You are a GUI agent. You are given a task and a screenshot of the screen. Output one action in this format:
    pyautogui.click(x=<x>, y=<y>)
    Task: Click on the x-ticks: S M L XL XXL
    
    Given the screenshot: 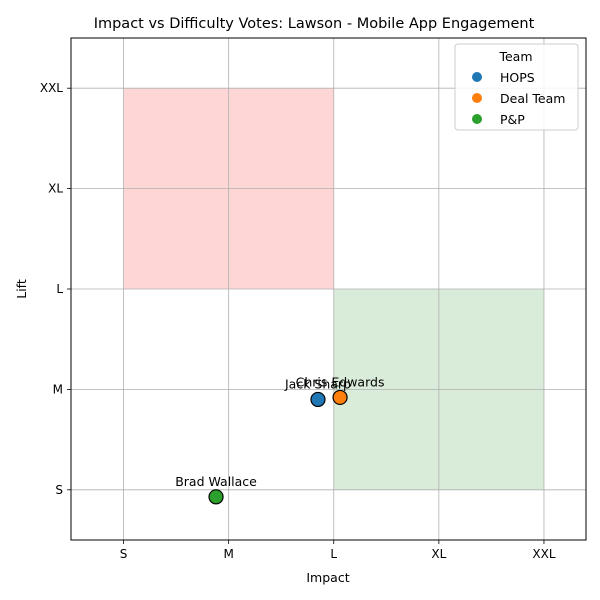 What is the action you would take?
    pyautogui.click(x=338, y=550)
    